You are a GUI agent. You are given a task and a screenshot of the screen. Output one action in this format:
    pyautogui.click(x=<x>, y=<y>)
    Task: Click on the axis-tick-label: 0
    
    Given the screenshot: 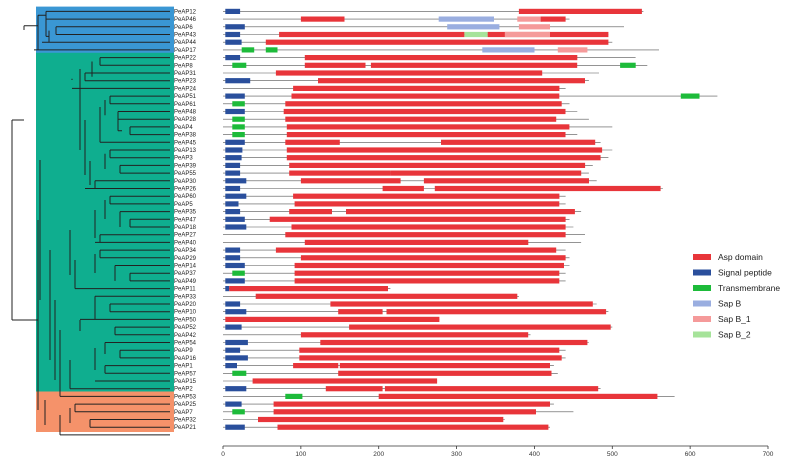 What is the action you would take?
    pyautogui.click(x=223, y=454)
    